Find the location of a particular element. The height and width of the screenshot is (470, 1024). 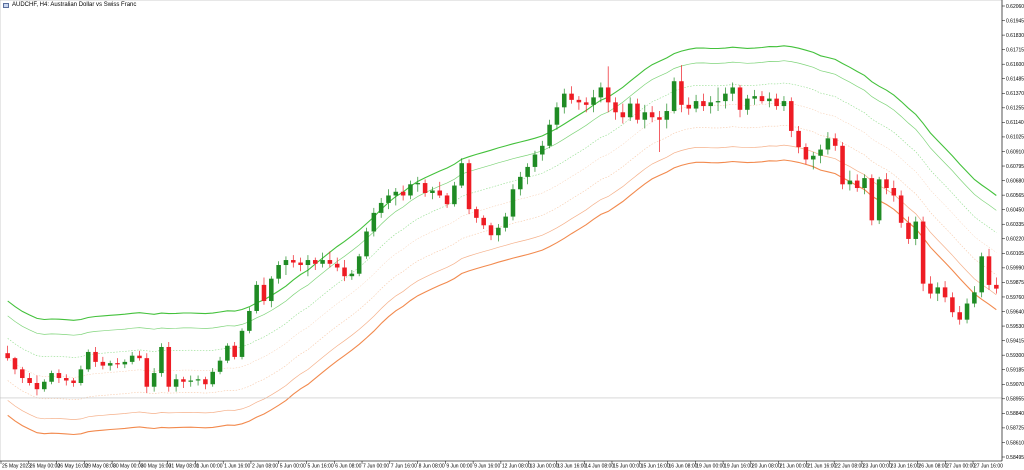

time-tick-label: 7 Jun 16:00 is located at coordinates (404, 467).